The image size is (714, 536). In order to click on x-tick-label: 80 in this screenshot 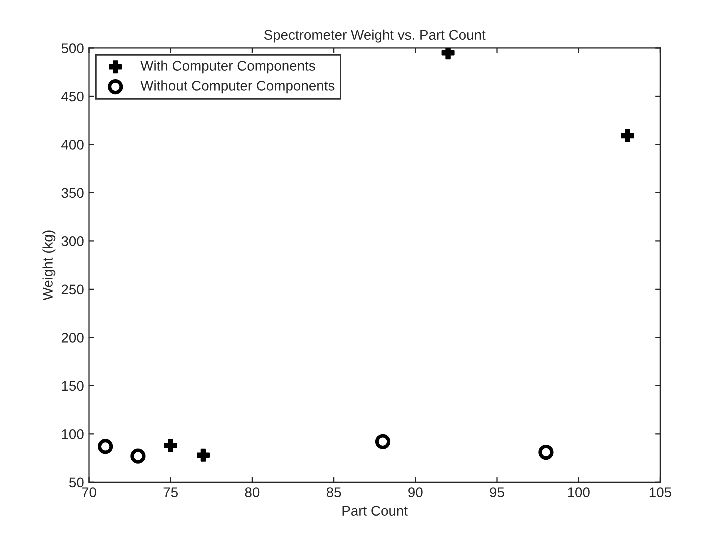, I will do `click(252, 493)`.